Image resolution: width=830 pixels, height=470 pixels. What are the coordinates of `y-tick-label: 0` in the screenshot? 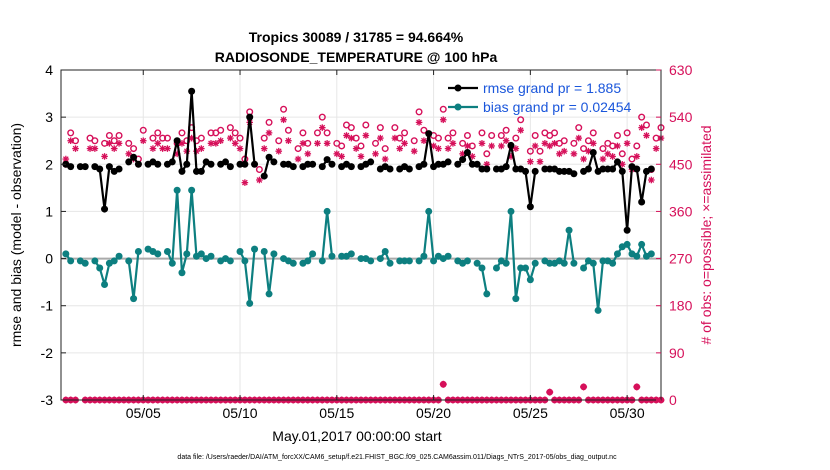 It's located at (49, 259).